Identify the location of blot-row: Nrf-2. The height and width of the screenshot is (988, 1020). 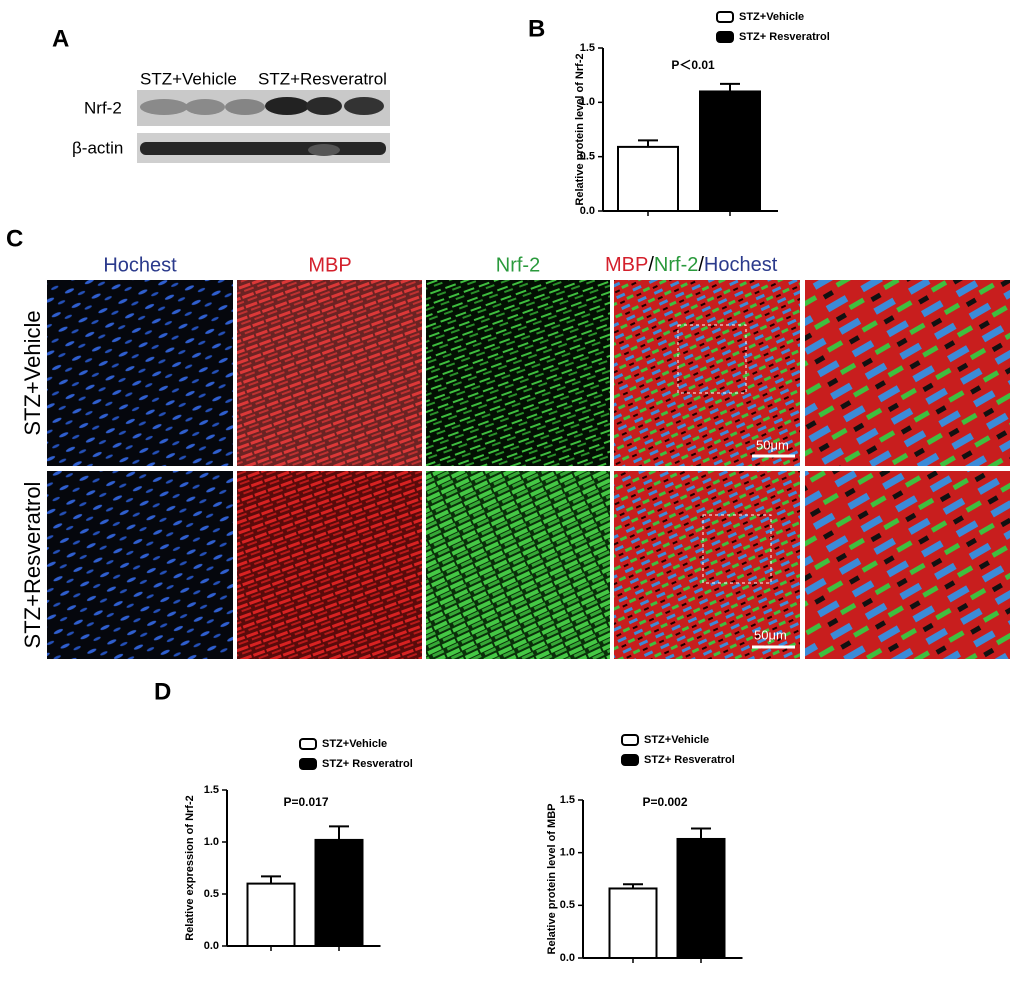
(103, 107).